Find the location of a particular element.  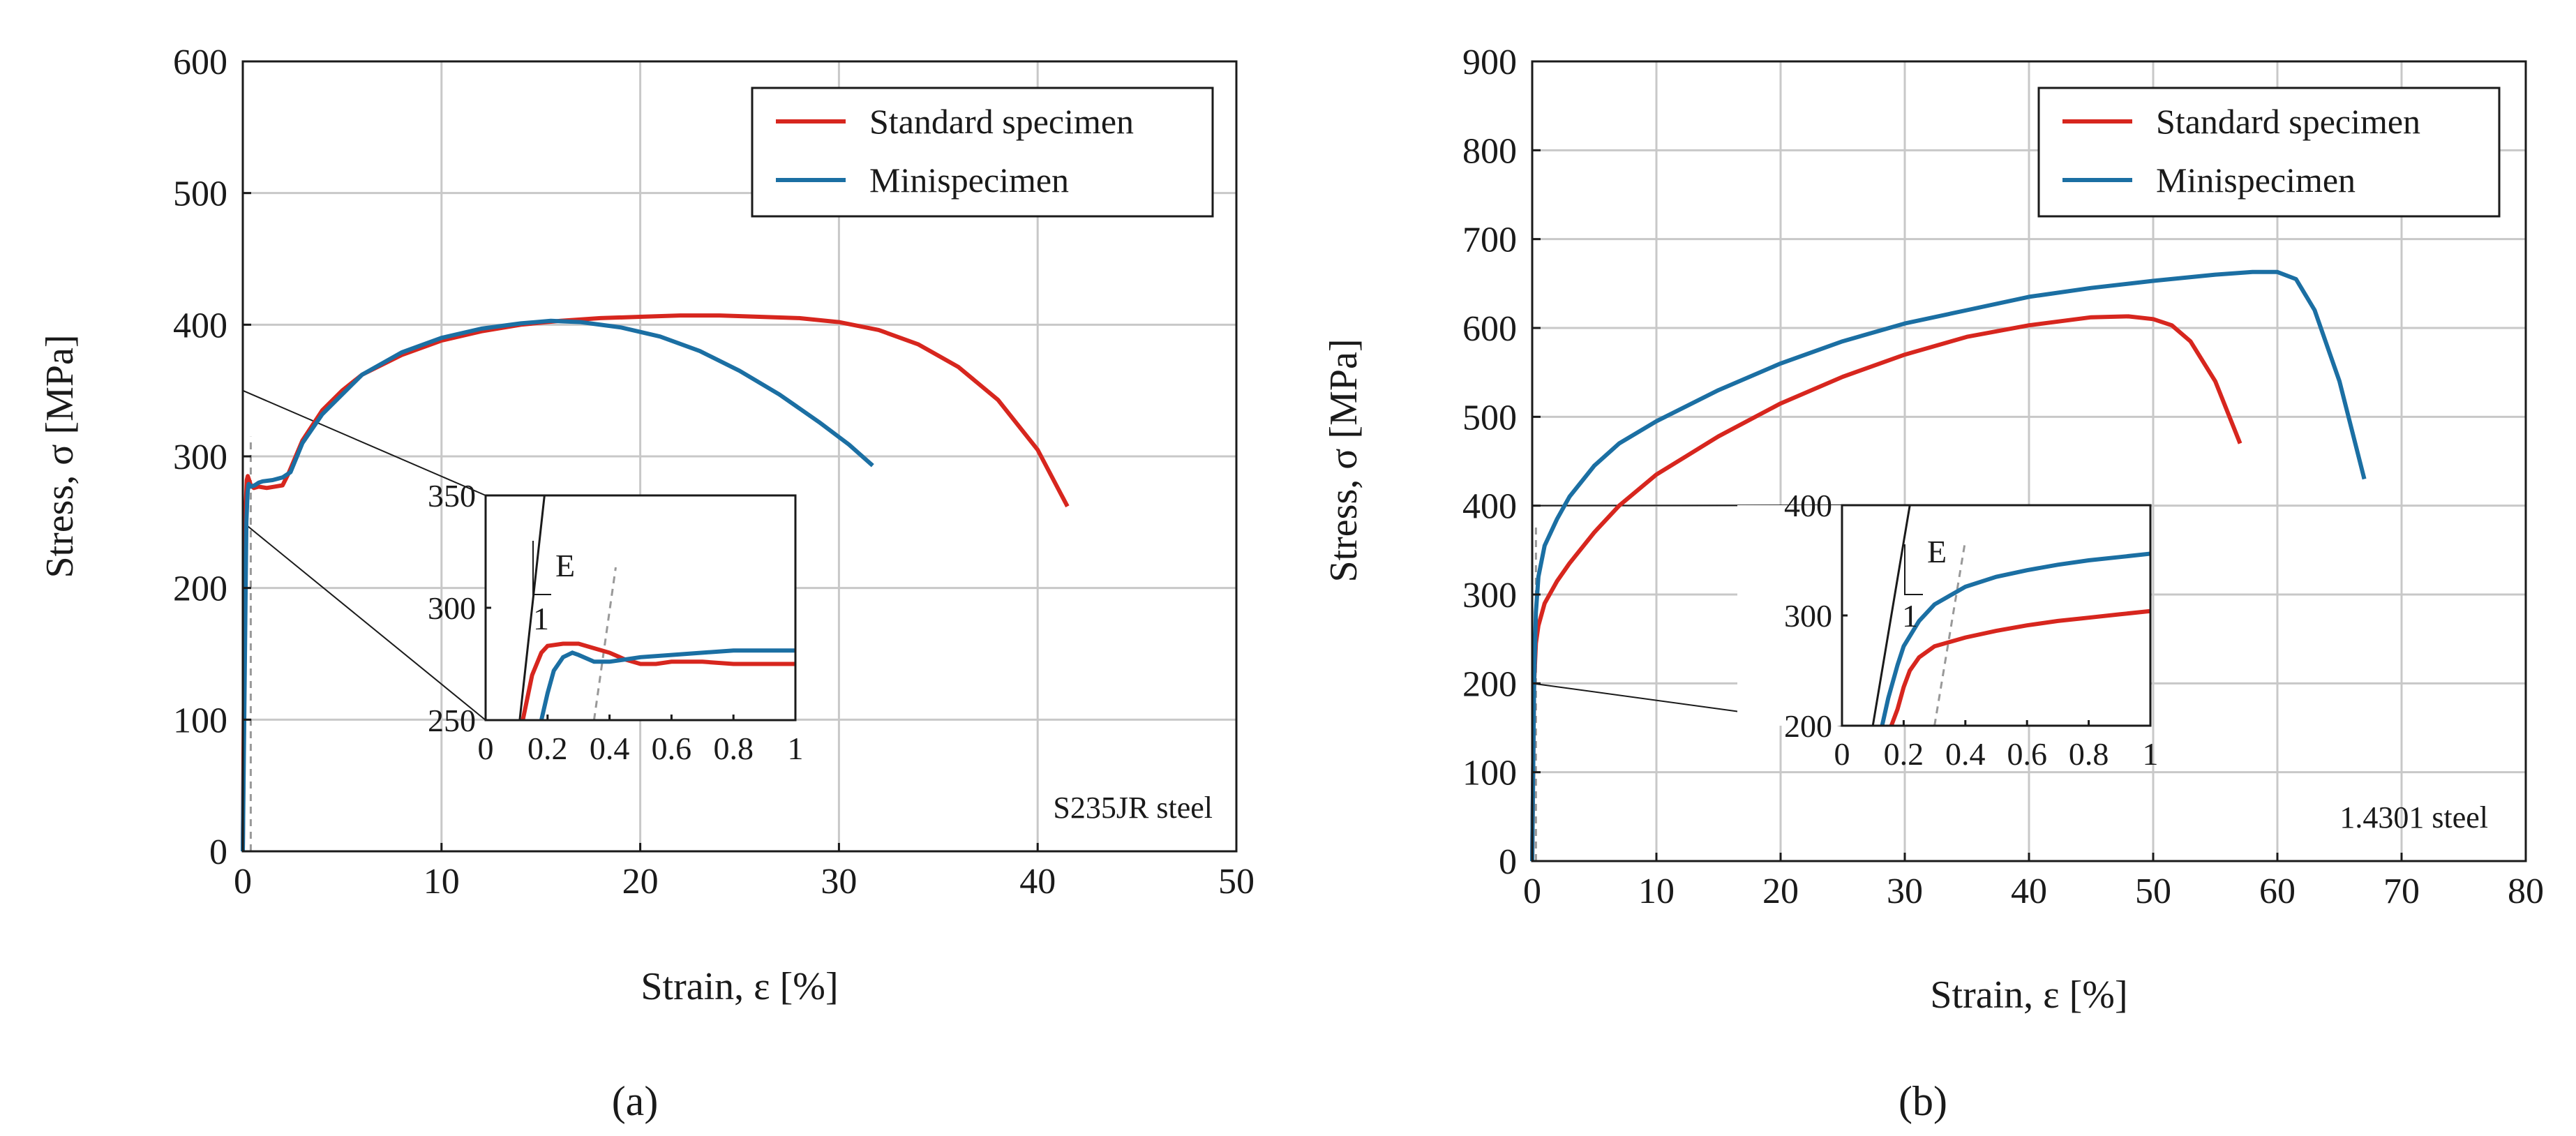

b-x-tick-label: 40 is located at coordinates (2029, 891).